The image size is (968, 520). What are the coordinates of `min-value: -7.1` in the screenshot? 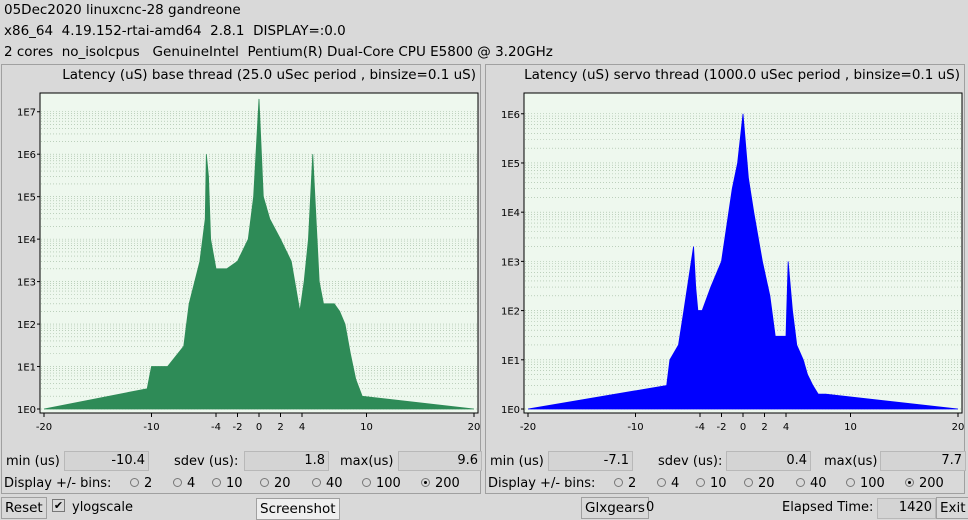 It's located at (590, 461).